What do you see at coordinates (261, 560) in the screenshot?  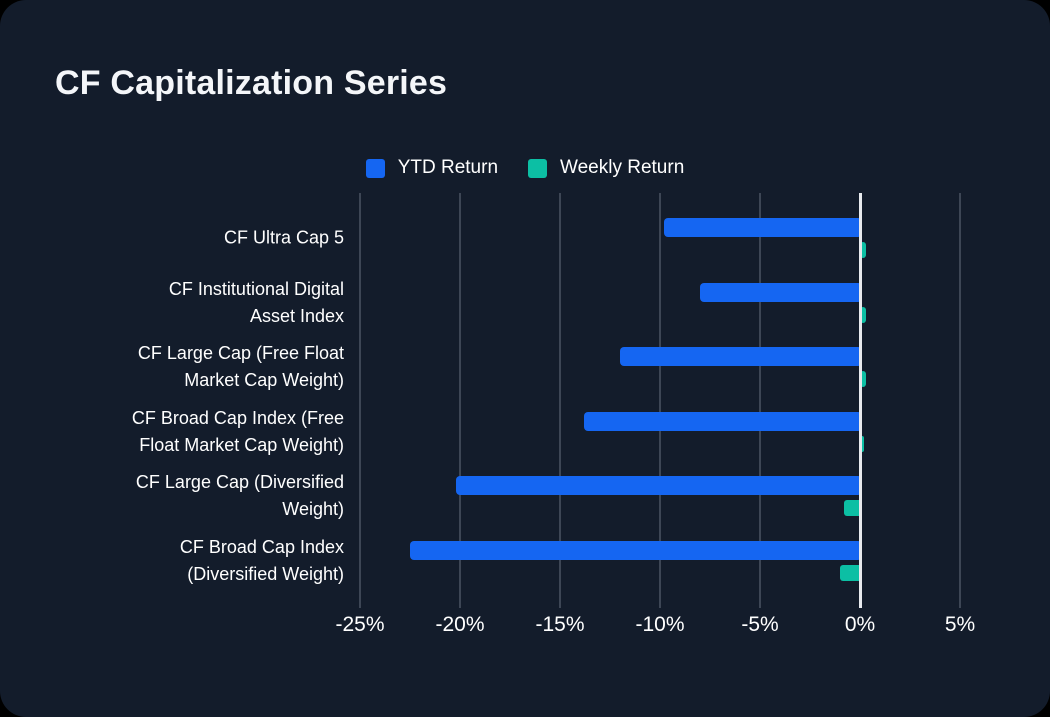 I see `category-label: CF Broad Cap Index (Diversified Weight)` at bounding box center [261, 560].